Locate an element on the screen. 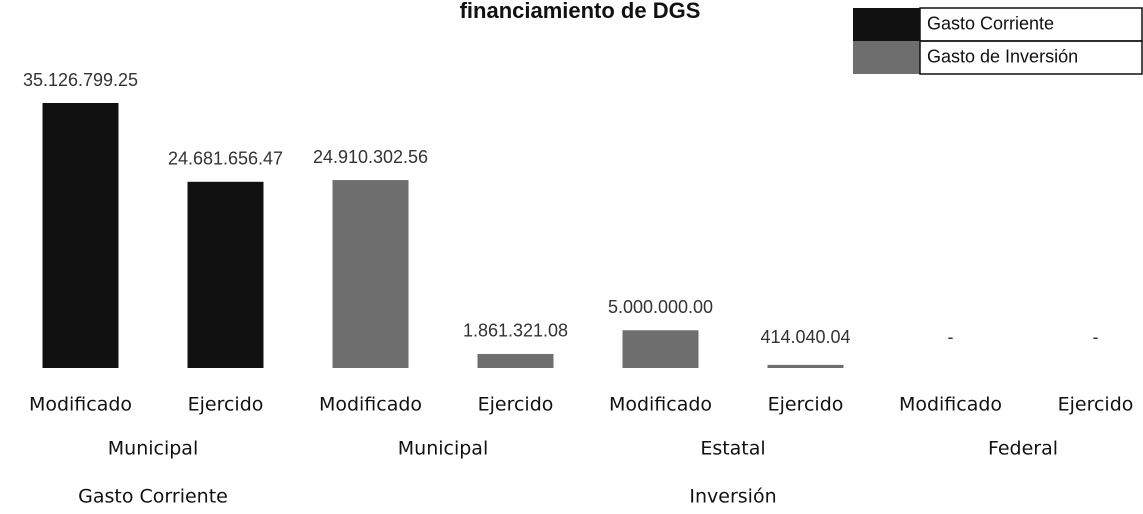 This screenshot has width=1143, height=514. legend-label: Gasto Corriente is located at coordinates (990, 23).